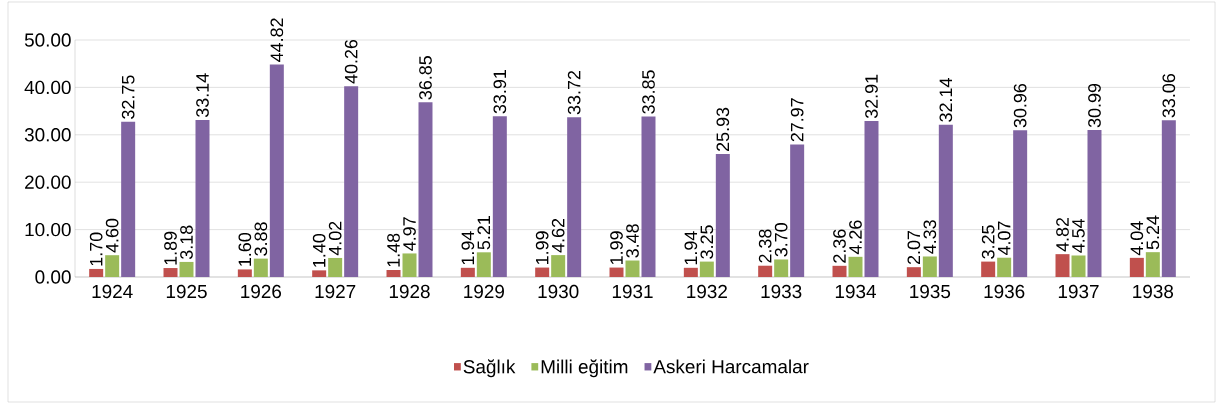 The width and height of the screenshot is (1222, 403). Describe the element at coordinates (1062, 234) in the screenshot. I see `data-label: 4.82` at that location.